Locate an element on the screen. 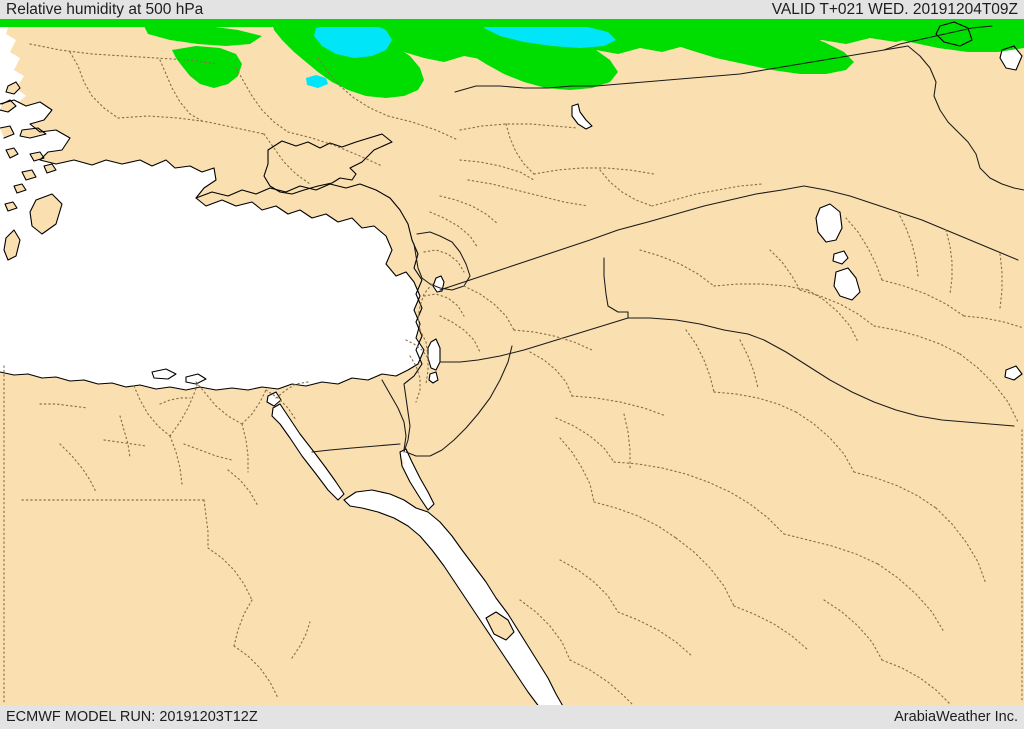 The height and width of the screenshot is (729, 1024). red-sea is located at coordinates (454, 599).